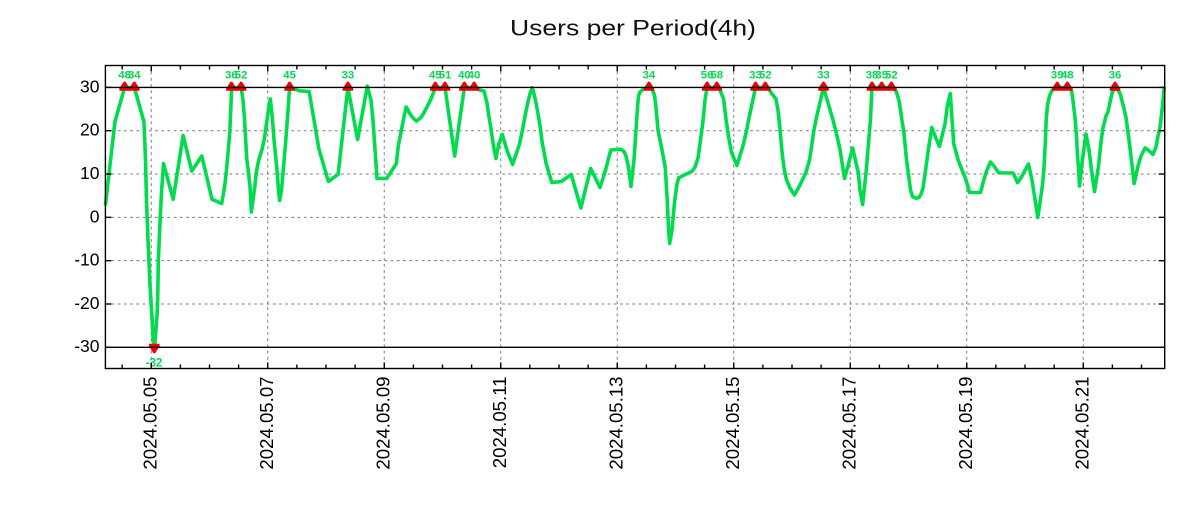 This screenshot has height=505, width=1200. What do you see at coordinates (445, 76) in the screenshot?
I see `svg-text: 51` at bounding box center [445, 76].